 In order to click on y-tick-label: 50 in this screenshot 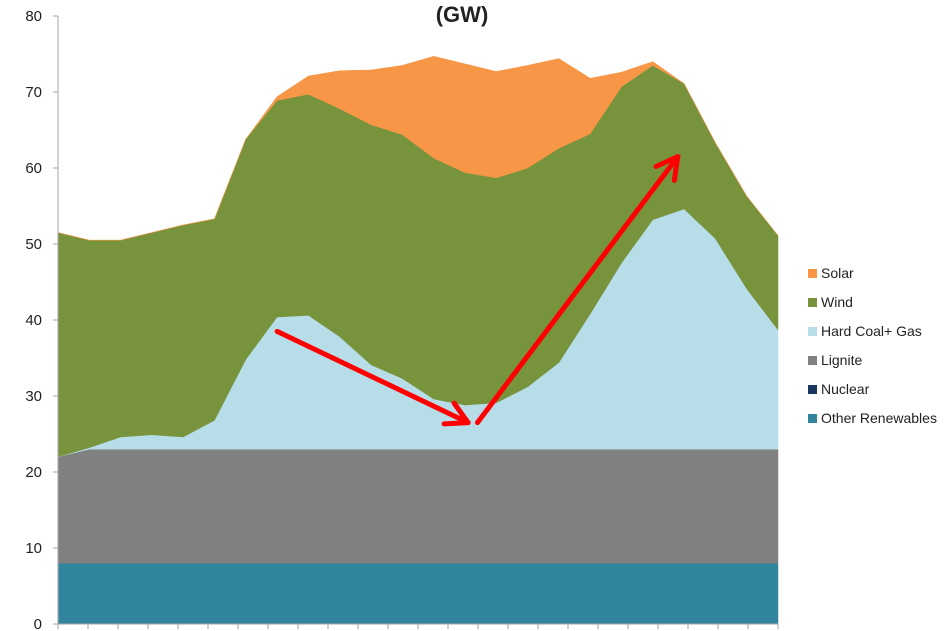, I will do `click(33, 244)`.